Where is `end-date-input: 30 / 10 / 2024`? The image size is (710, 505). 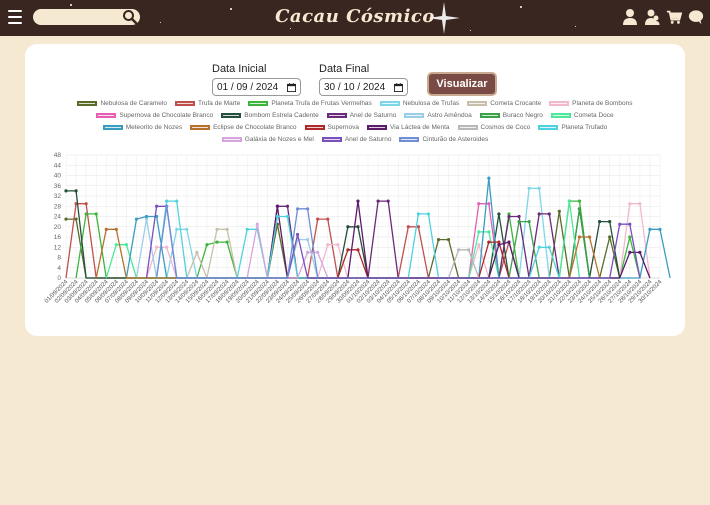 end-date-input: 30 / 10 / 2024 is located at coordinates (363, 87).